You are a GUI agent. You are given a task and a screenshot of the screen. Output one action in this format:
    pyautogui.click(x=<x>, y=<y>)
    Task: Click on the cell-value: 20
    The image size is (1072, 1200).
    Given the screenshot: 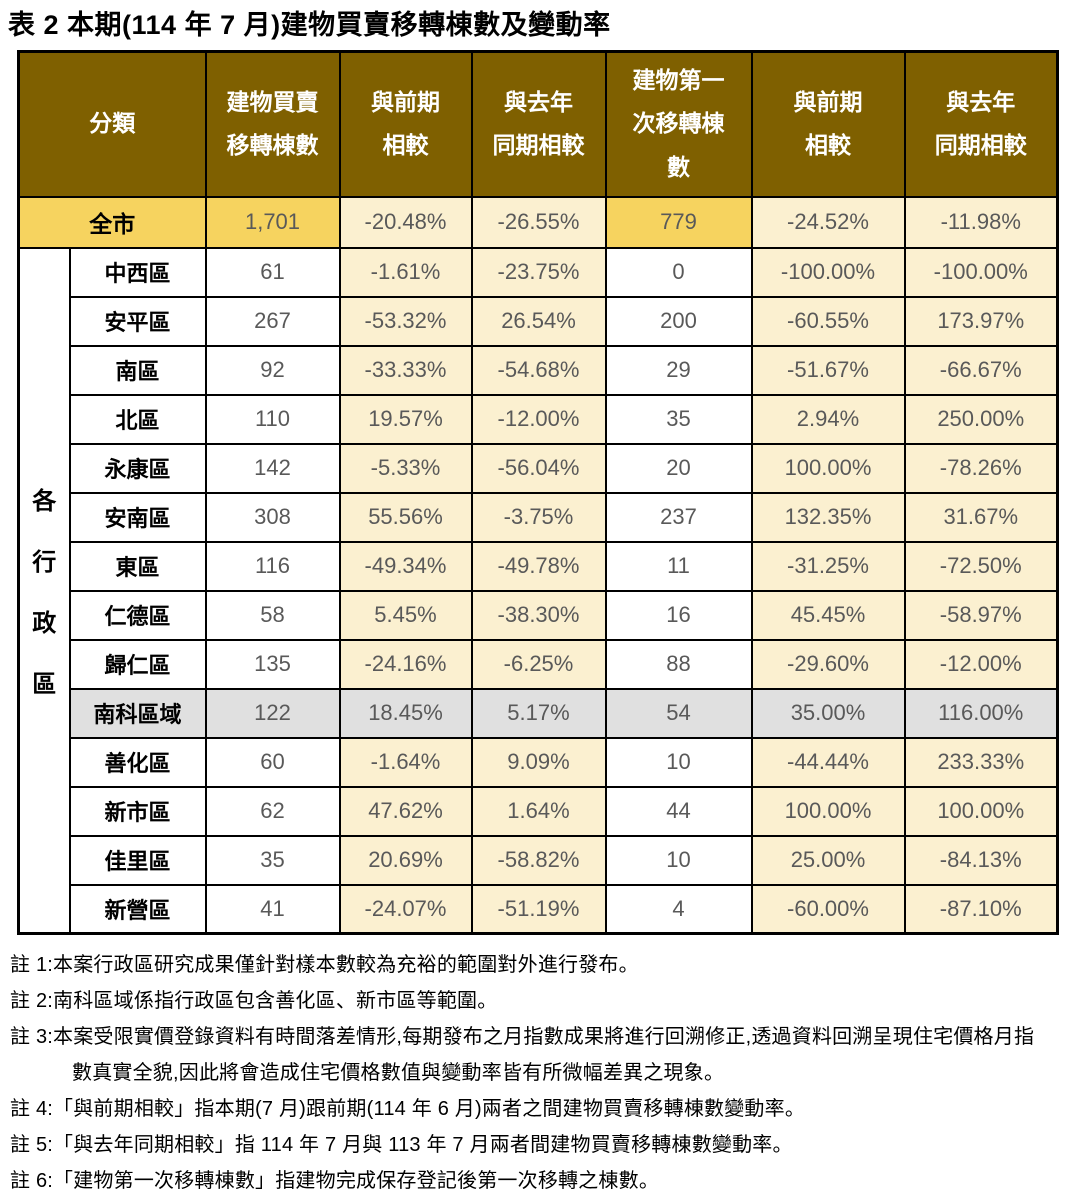 What is the action you would take?
    pyautogui.click(x=678, y=468)
    